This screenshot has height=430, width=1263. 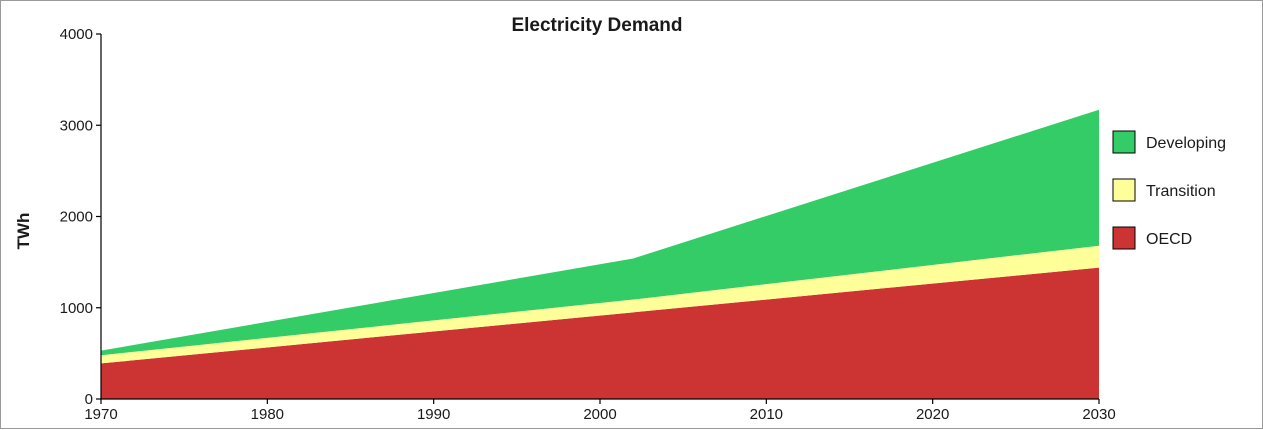 I want to click on y-tick-group: 0 1000 2000 3000 4000, so click(x=80, y=217).